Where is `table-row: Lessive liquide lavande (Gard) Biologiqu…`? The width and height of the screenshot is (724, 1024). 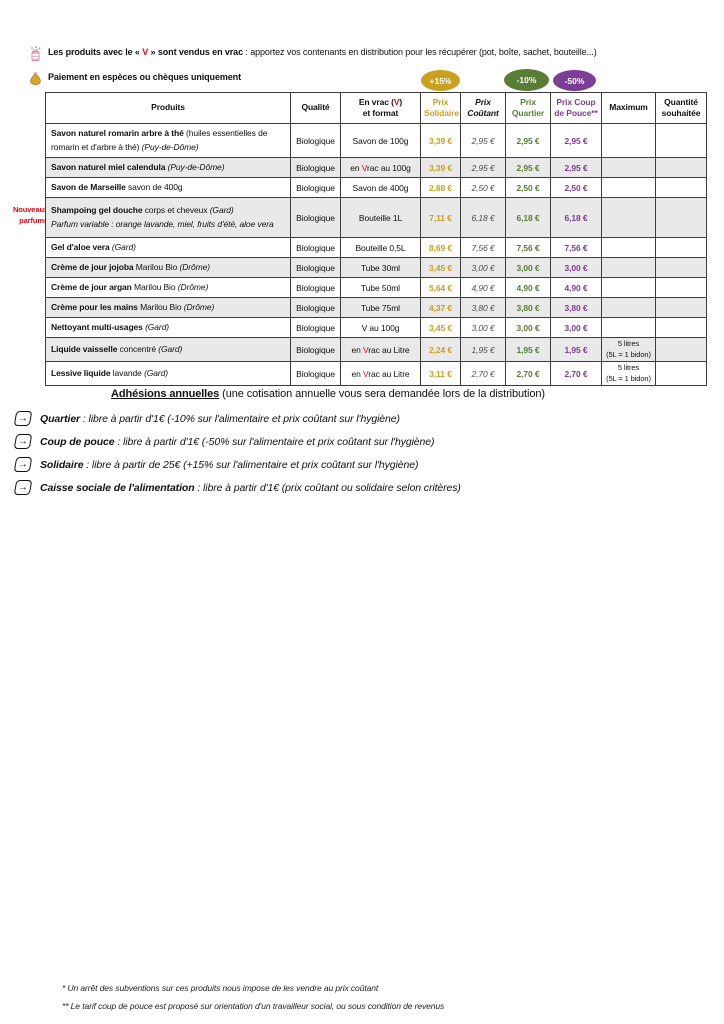 table-row: Lessive liquide lavande (Gard) Biologiqu… is located at coordinates (376, 373).